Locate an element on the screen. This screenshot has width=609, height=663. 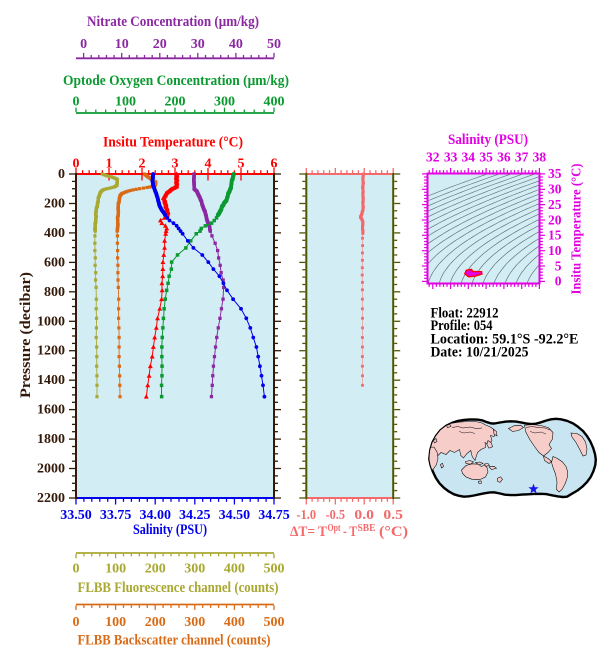
svg-text: 4 is located at coordinates (208, 164).